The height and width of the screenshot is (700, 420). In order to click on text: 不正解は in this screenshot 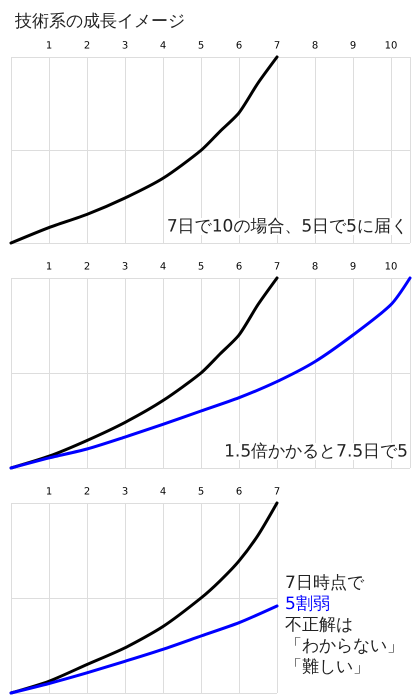, I will do `click(319, 624)`.